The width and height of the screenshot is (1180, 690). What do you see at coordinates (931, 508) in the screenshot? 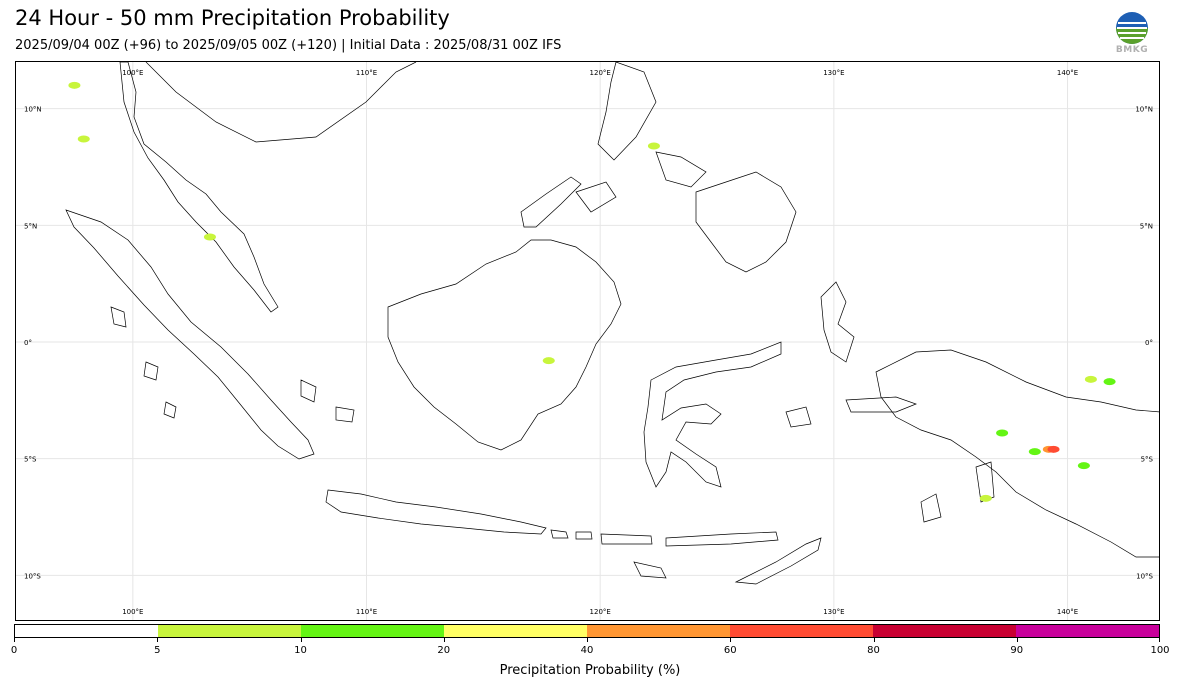
I see `tanimbar-islands` at bounding box center [931, 508].